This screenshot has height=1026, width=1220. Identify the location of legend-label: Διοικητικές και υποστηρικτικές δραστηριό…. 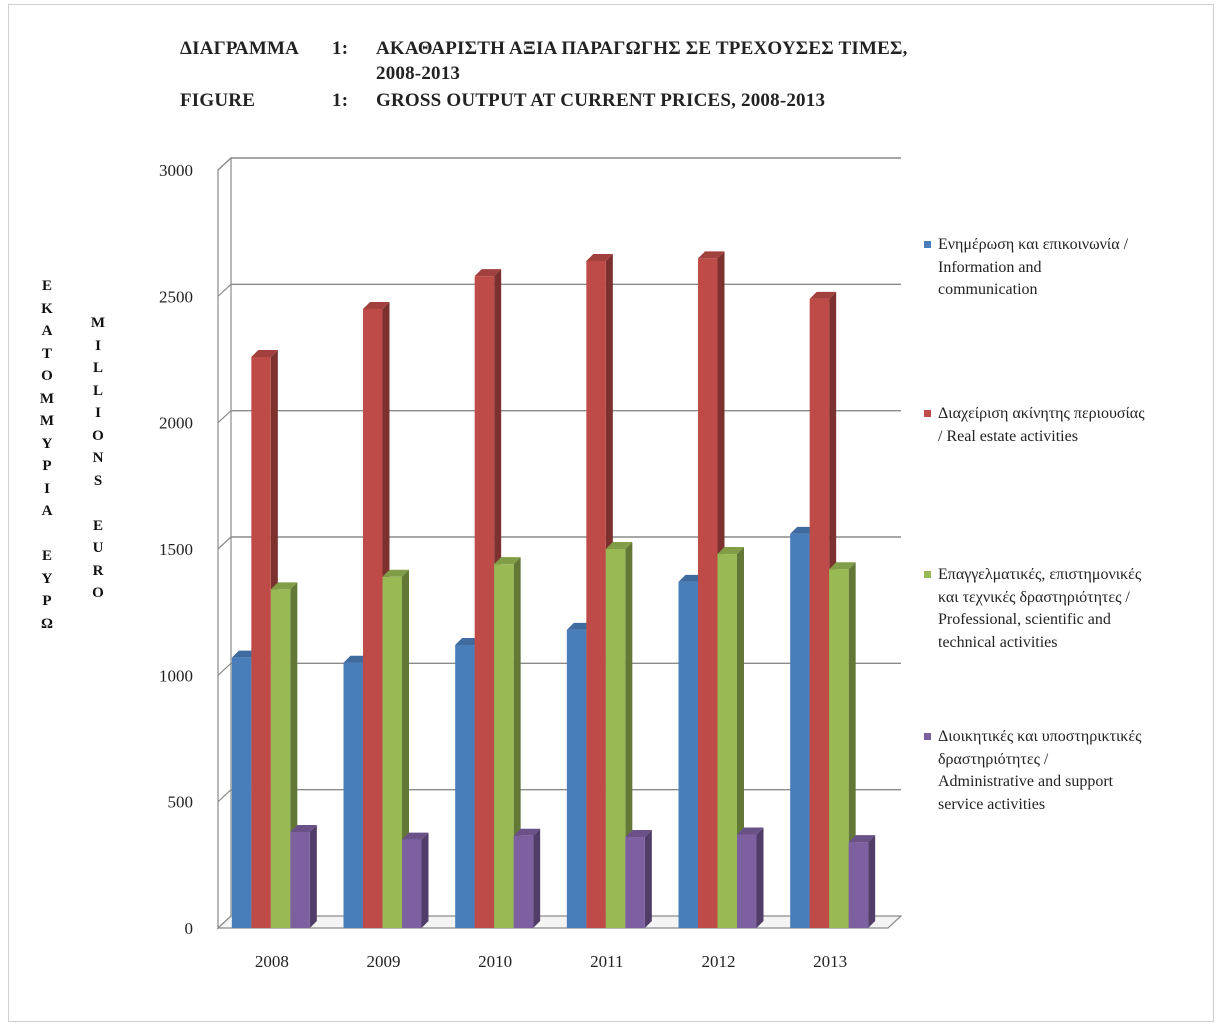
(1040, 770).